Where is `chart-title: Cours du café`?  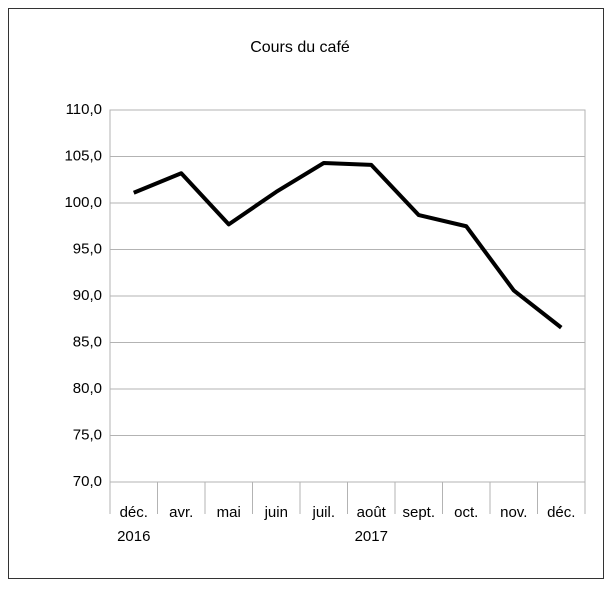 chart-title: Cours du café is located at coordinates (300, 47).